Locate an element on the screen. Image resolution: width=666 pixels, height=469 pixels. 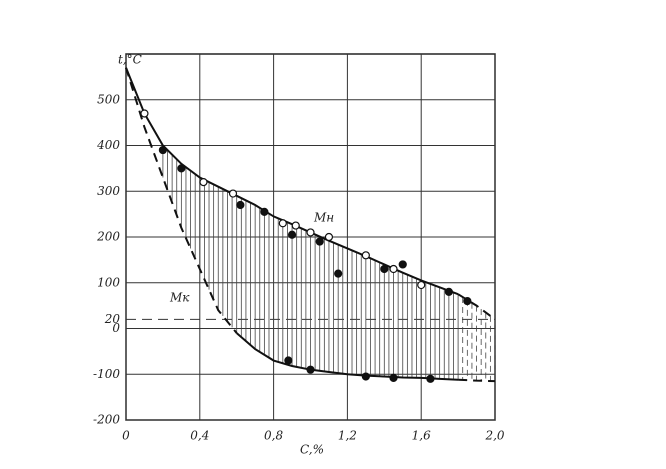
y-tick-label: 20 is located at coordinates (112, 319).